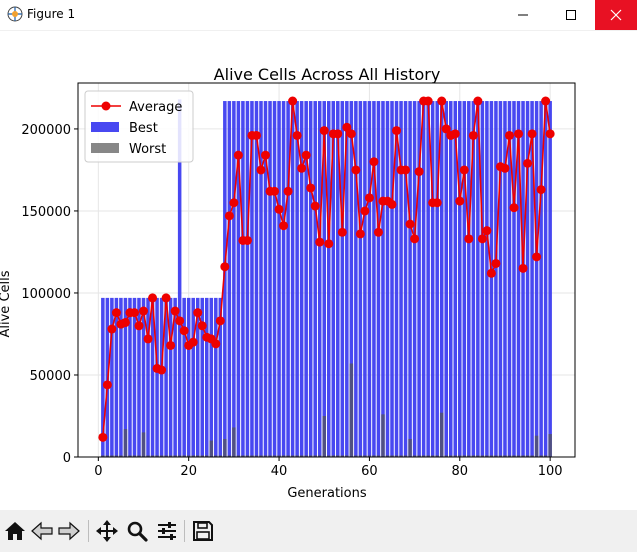 The width and height of the screenshot is (637, 552). What do you see at coordinates (42, 531) in the screenshot?
I see `back-button` at bounding box center [42, 531].